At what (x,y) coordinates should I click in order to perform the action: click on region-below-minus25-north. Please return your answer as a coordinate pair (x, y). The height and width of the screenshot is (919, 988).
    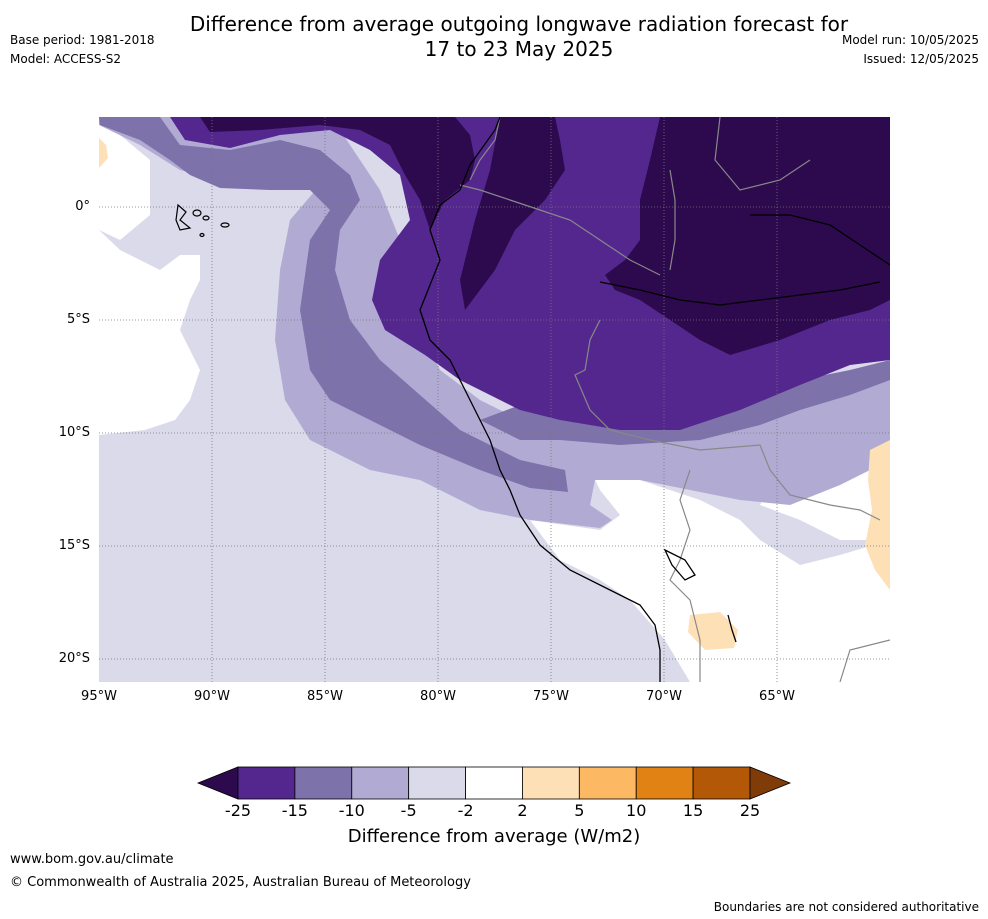
    Looking at the image, I should click on (337, 173).